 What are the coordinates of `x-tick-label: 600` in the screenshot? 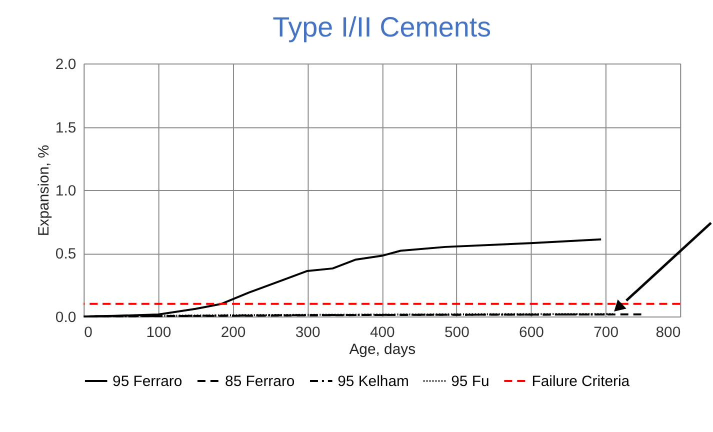 It's located at (531, 332).